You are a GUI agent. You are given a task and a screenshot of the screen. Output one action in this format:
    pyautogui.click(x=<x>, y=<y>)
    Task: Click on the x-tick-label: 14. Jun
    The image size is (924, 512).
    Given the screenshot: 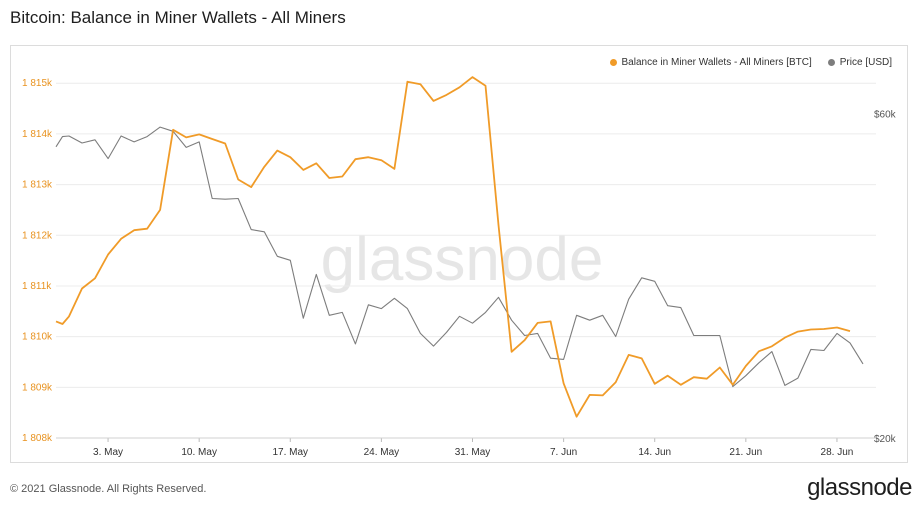 What is the action you would take?
    pyautogui.click(x=654, y=452)
    